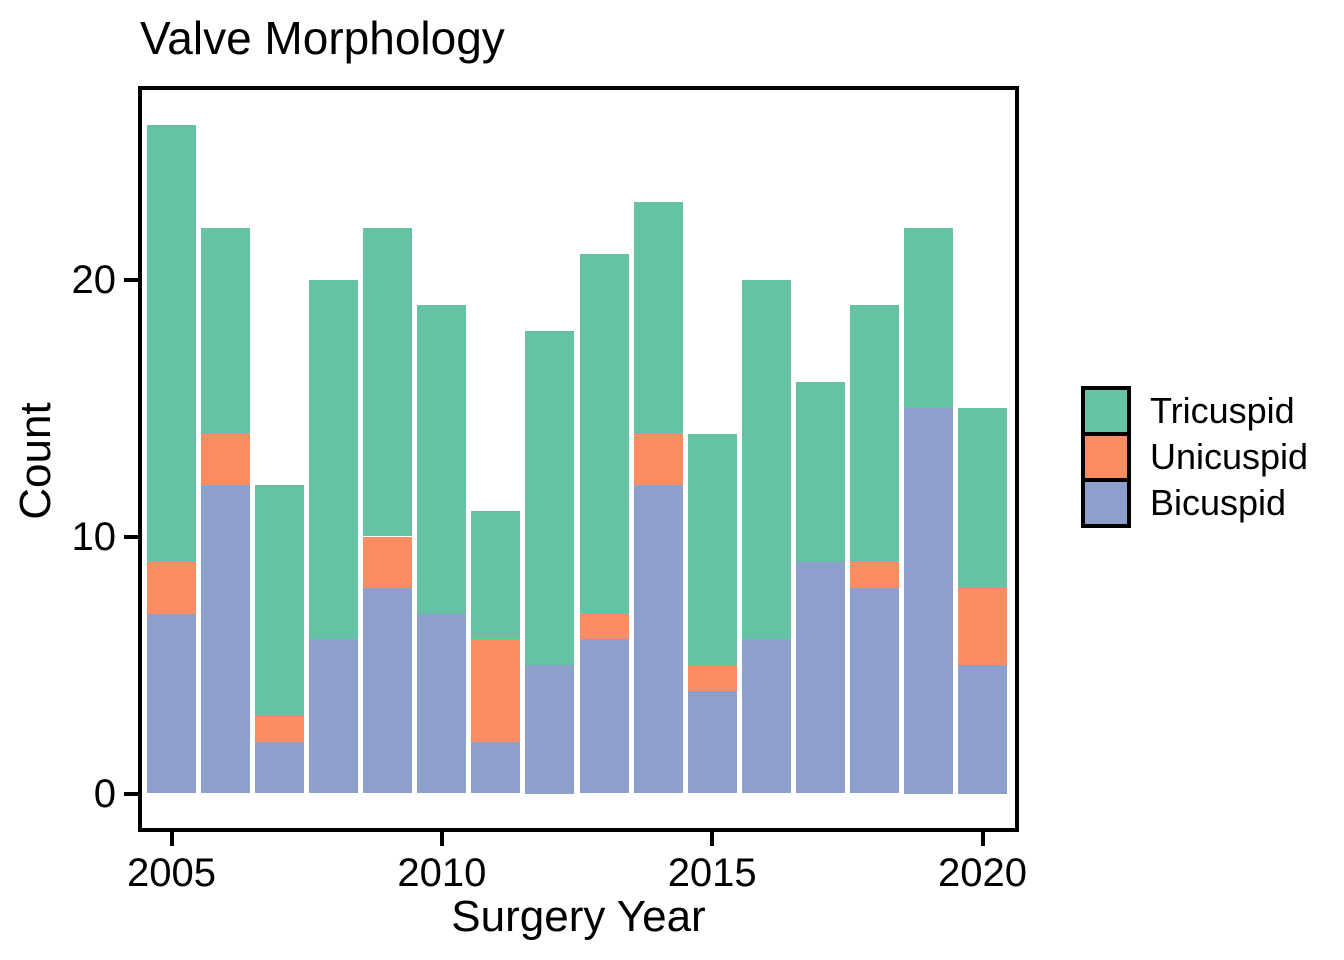  Describe the element at coordinates (712, 839) in the screenshot. I see `x-tick-mark-2015` at that location.